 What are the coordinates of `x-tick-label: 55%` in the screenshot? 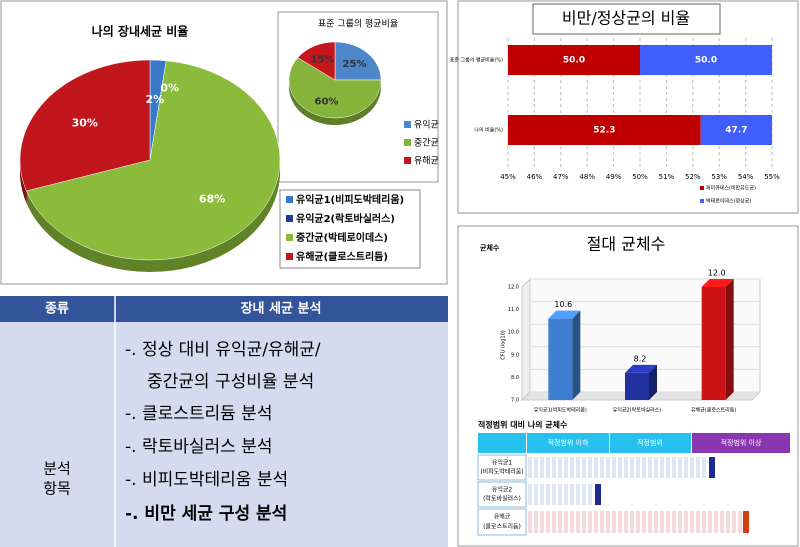 It's located at (772, 177).